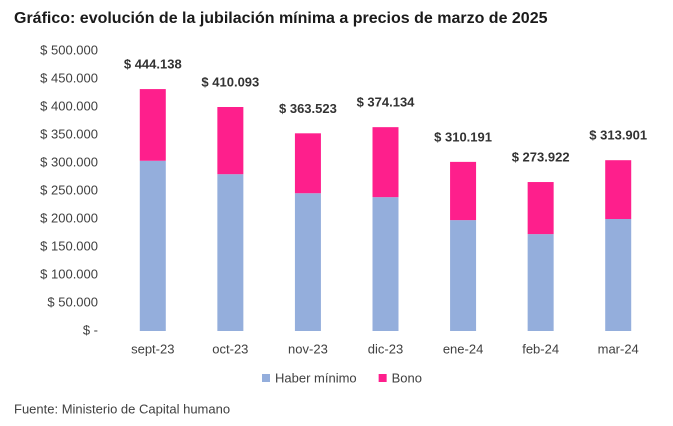 This screenshot has height=426, width=673. Describe the element at coordinates (316, 377) in the screenshot. I see `legend-label: Haber mínimo` at that location.